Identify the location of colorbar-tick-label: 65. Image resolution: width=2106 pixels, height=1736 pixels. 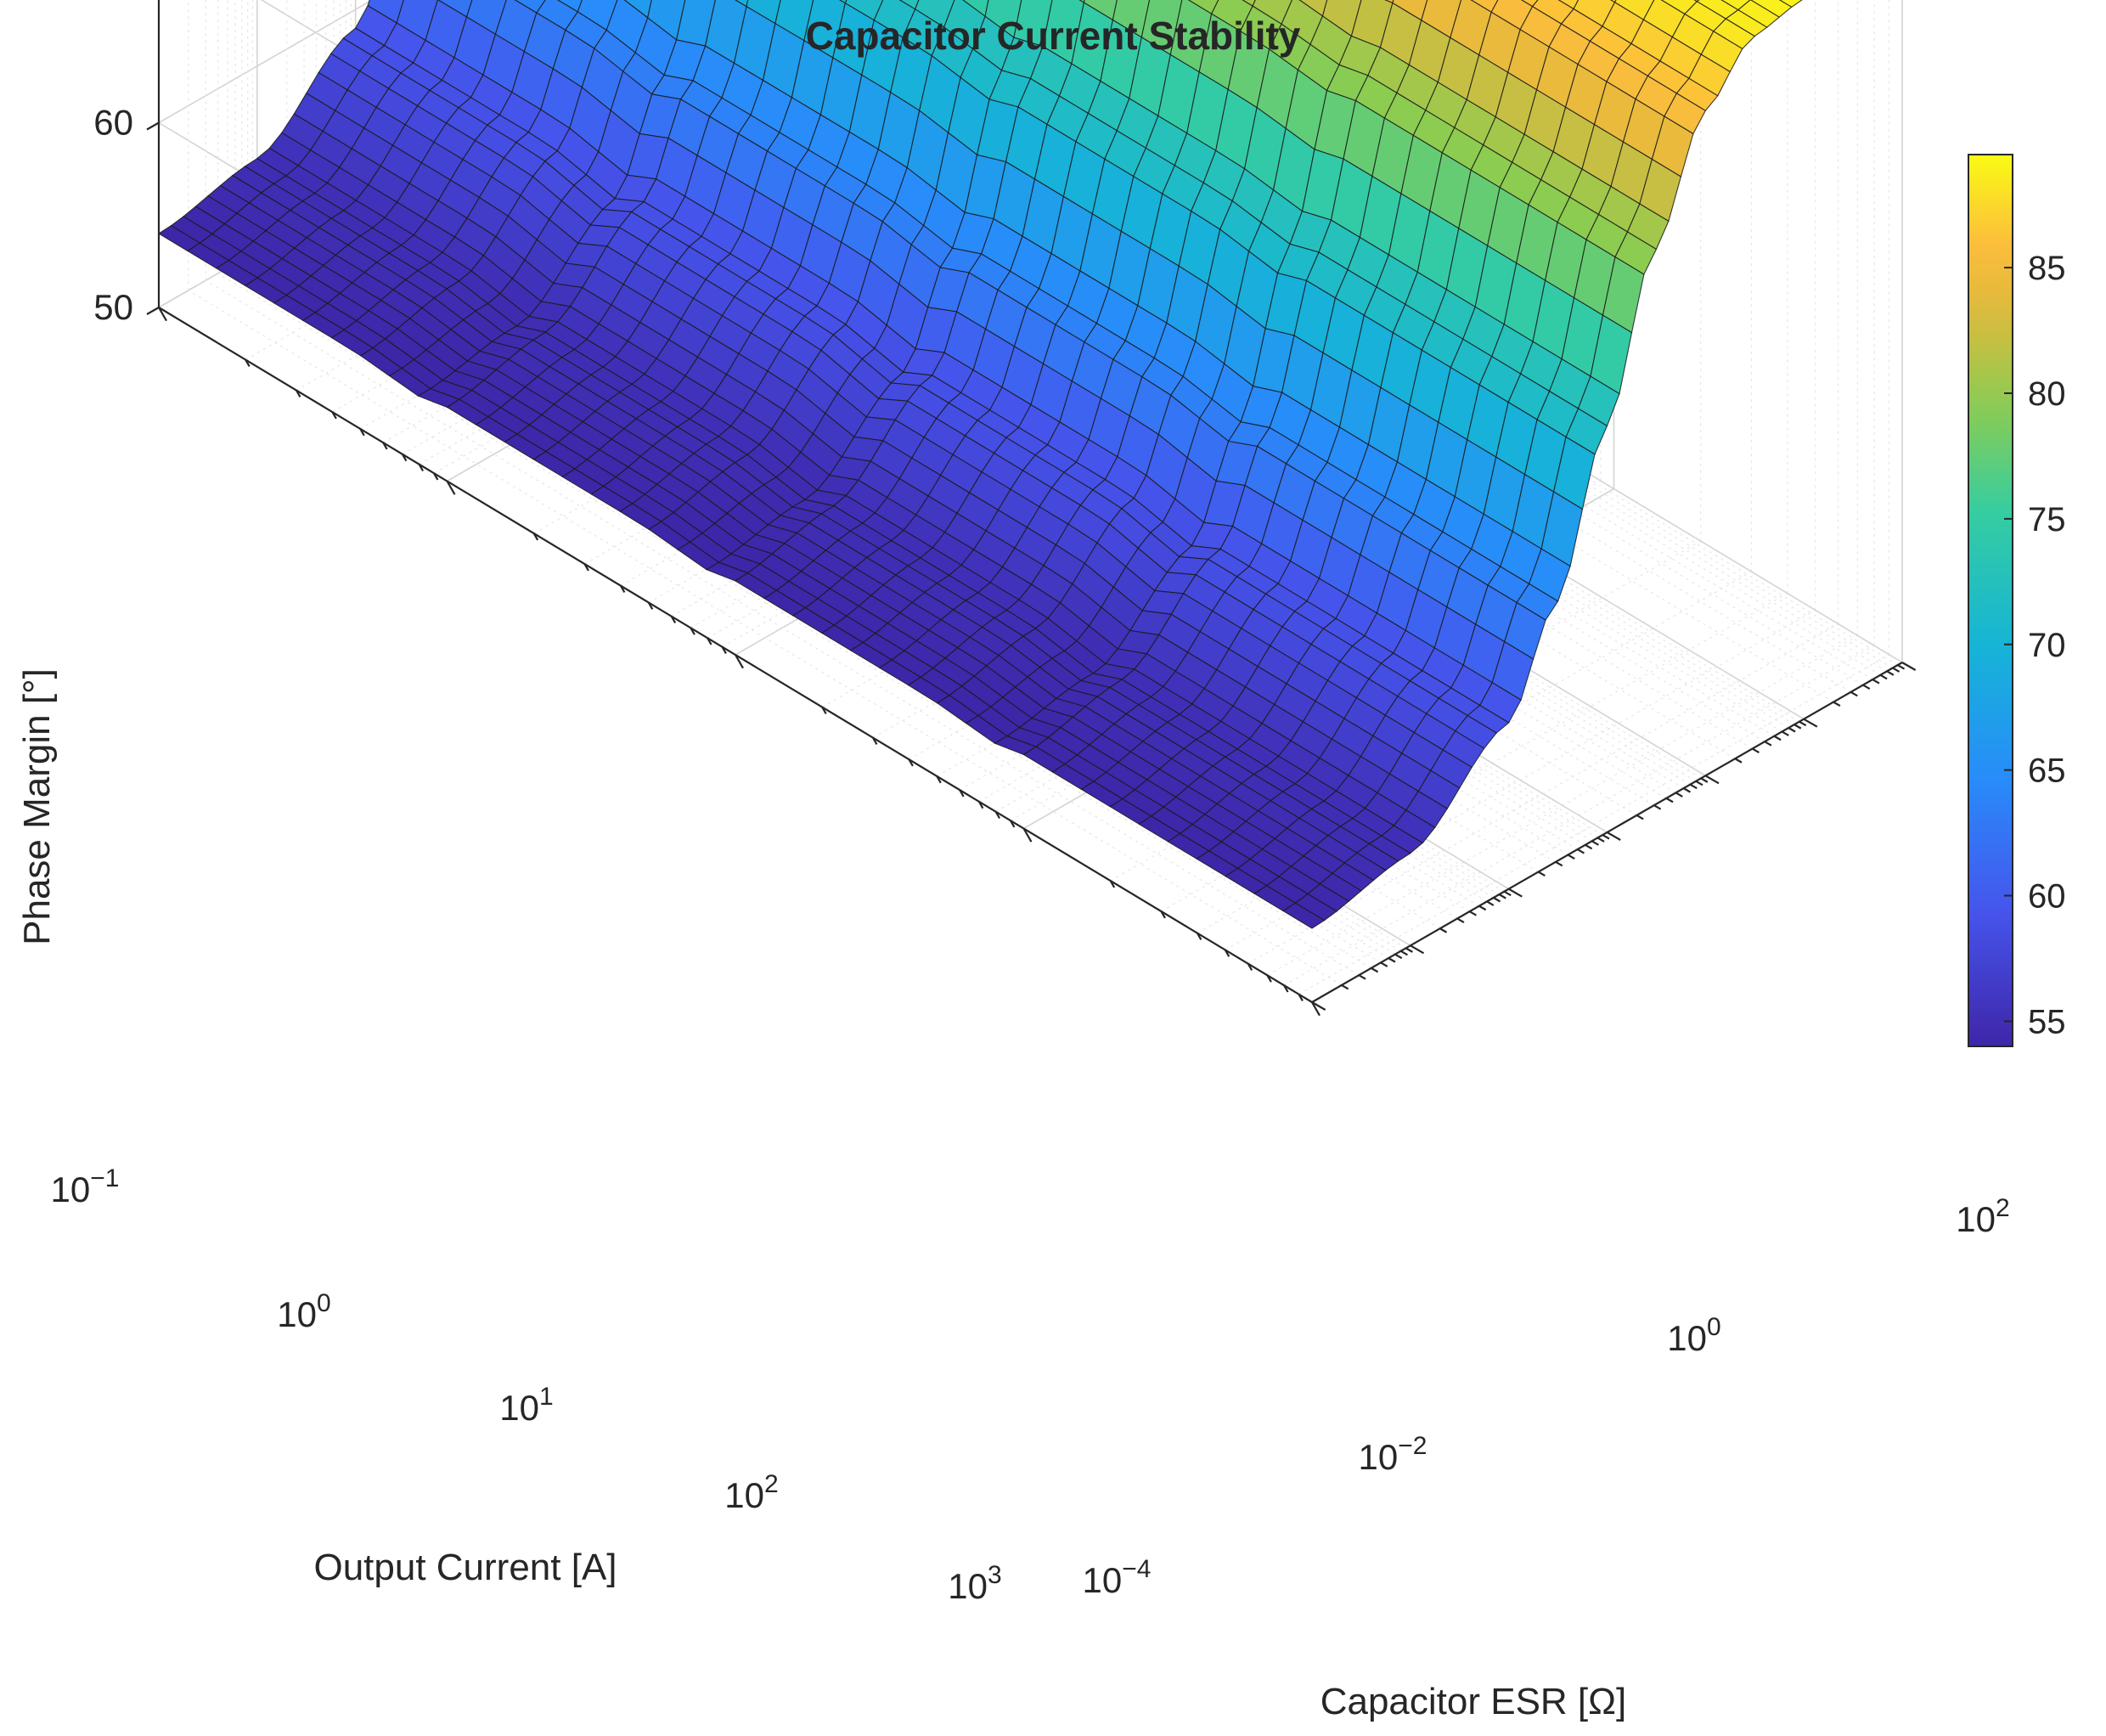
(2047, 771).